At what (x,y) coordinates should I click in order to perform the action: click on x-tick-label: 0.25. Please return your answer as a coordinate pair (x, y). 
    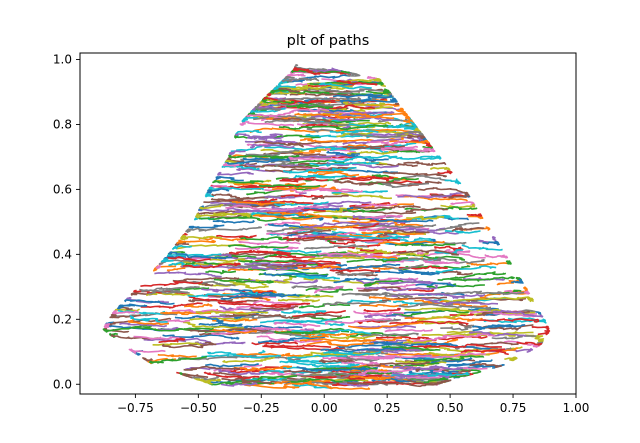
    Looking at the image, I should click on (387, 408).